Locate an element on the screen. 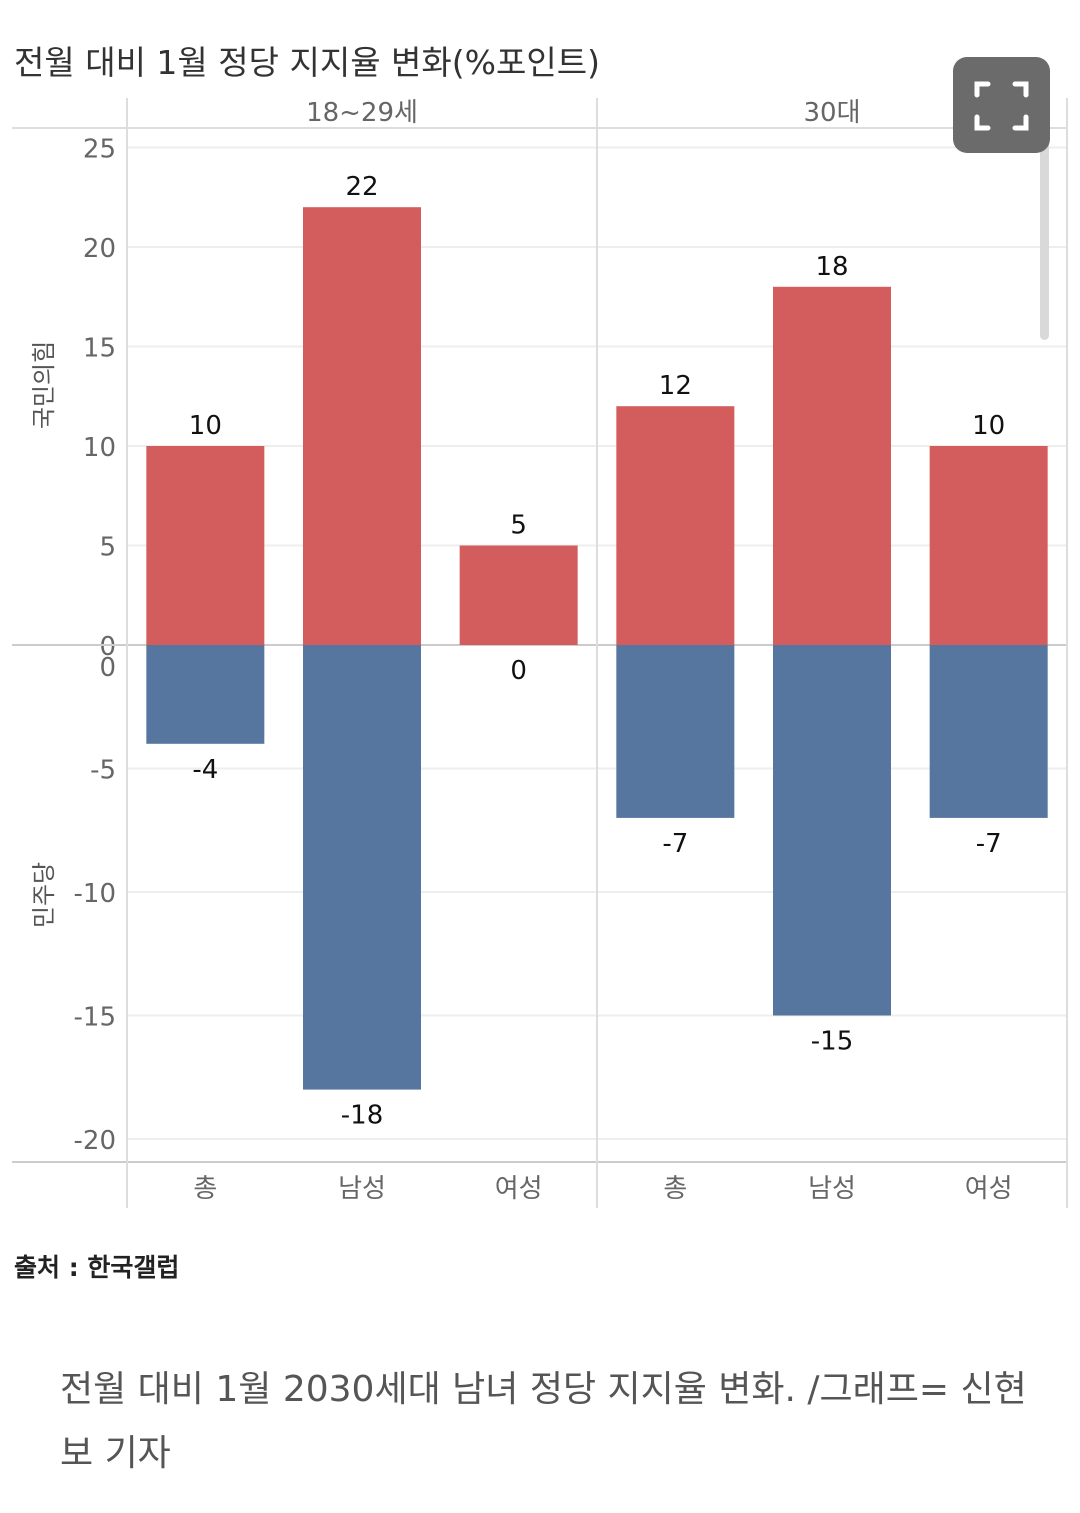 This screenshot has width=1080, height=1513. panel-header: 30대 is located at coordinates (831, 113).